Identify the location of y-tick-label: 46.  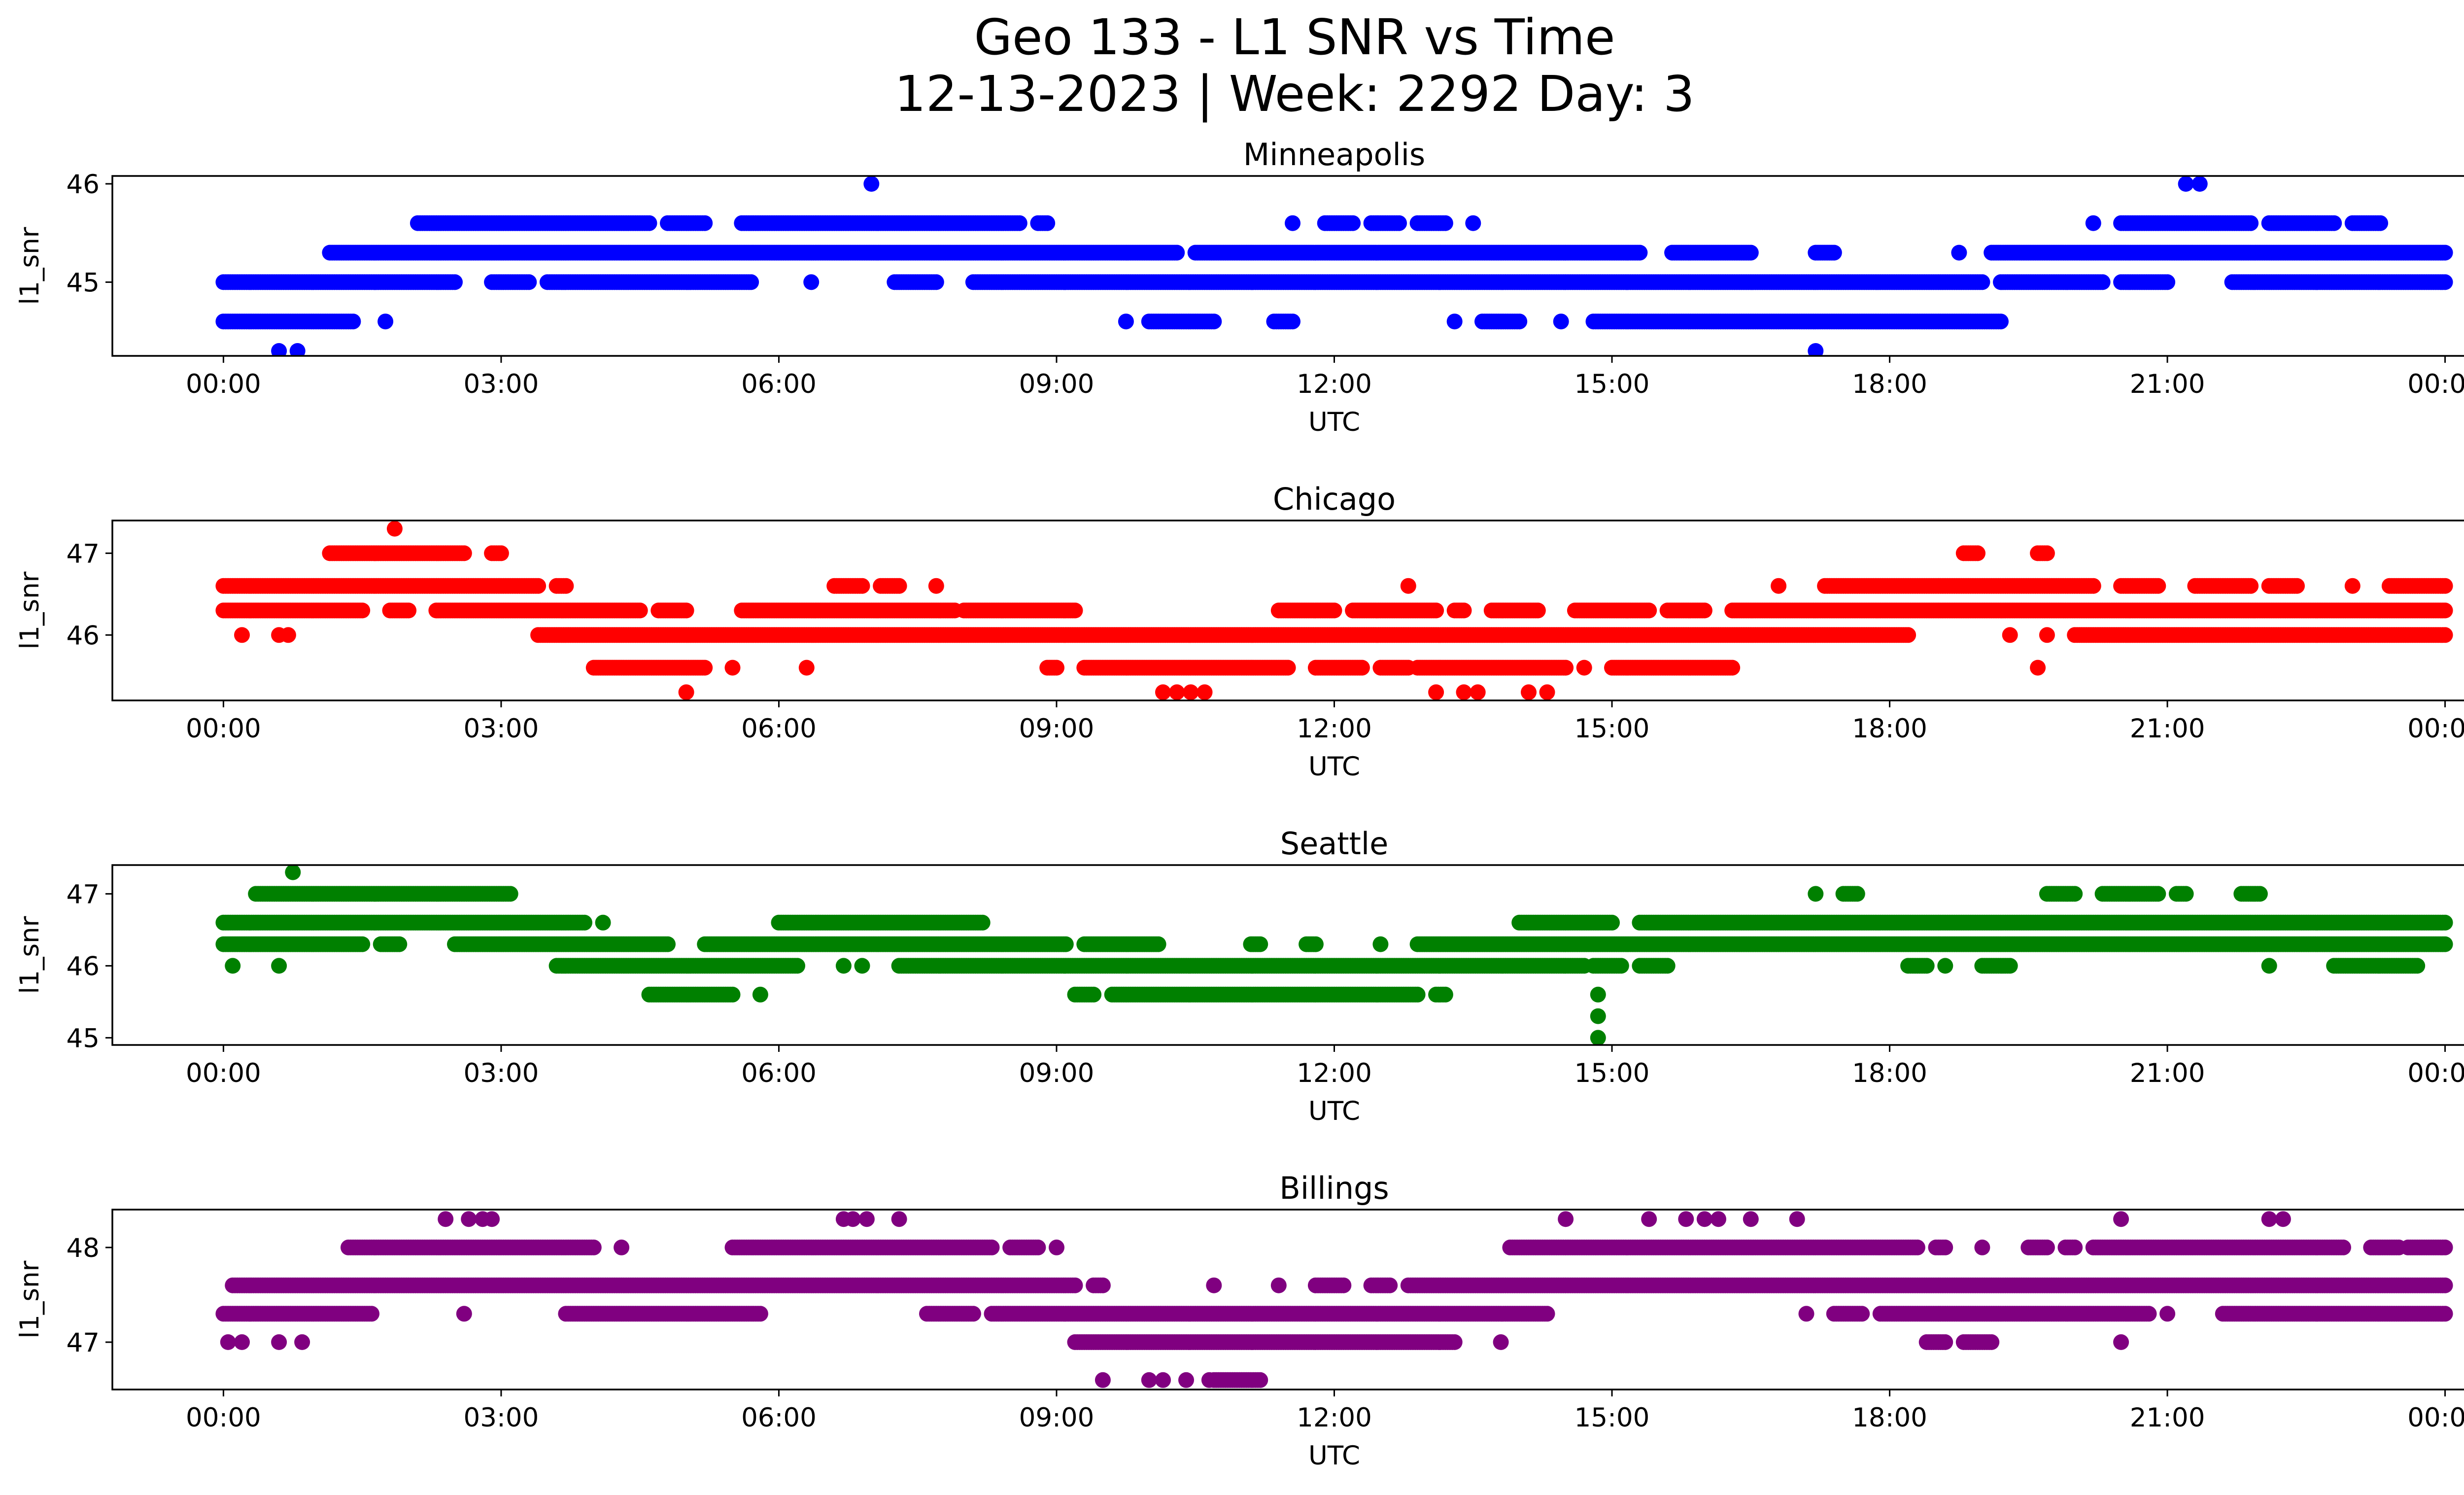
(83, 636).